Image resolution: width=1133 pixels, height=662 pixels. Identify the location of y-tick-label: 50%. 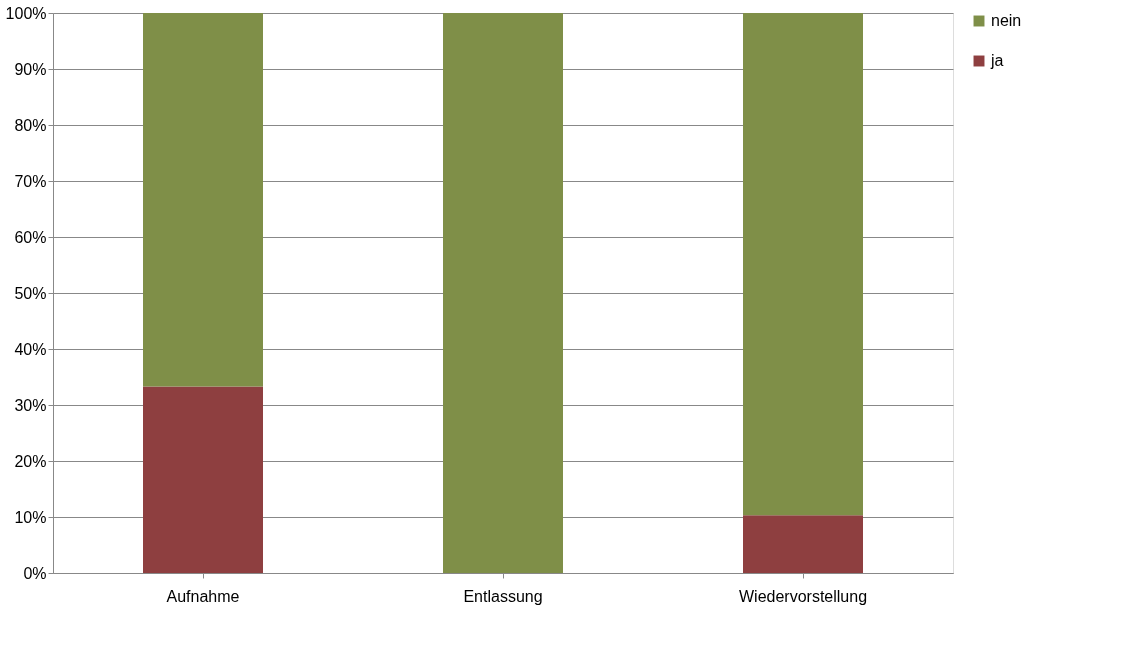
(30, 293).